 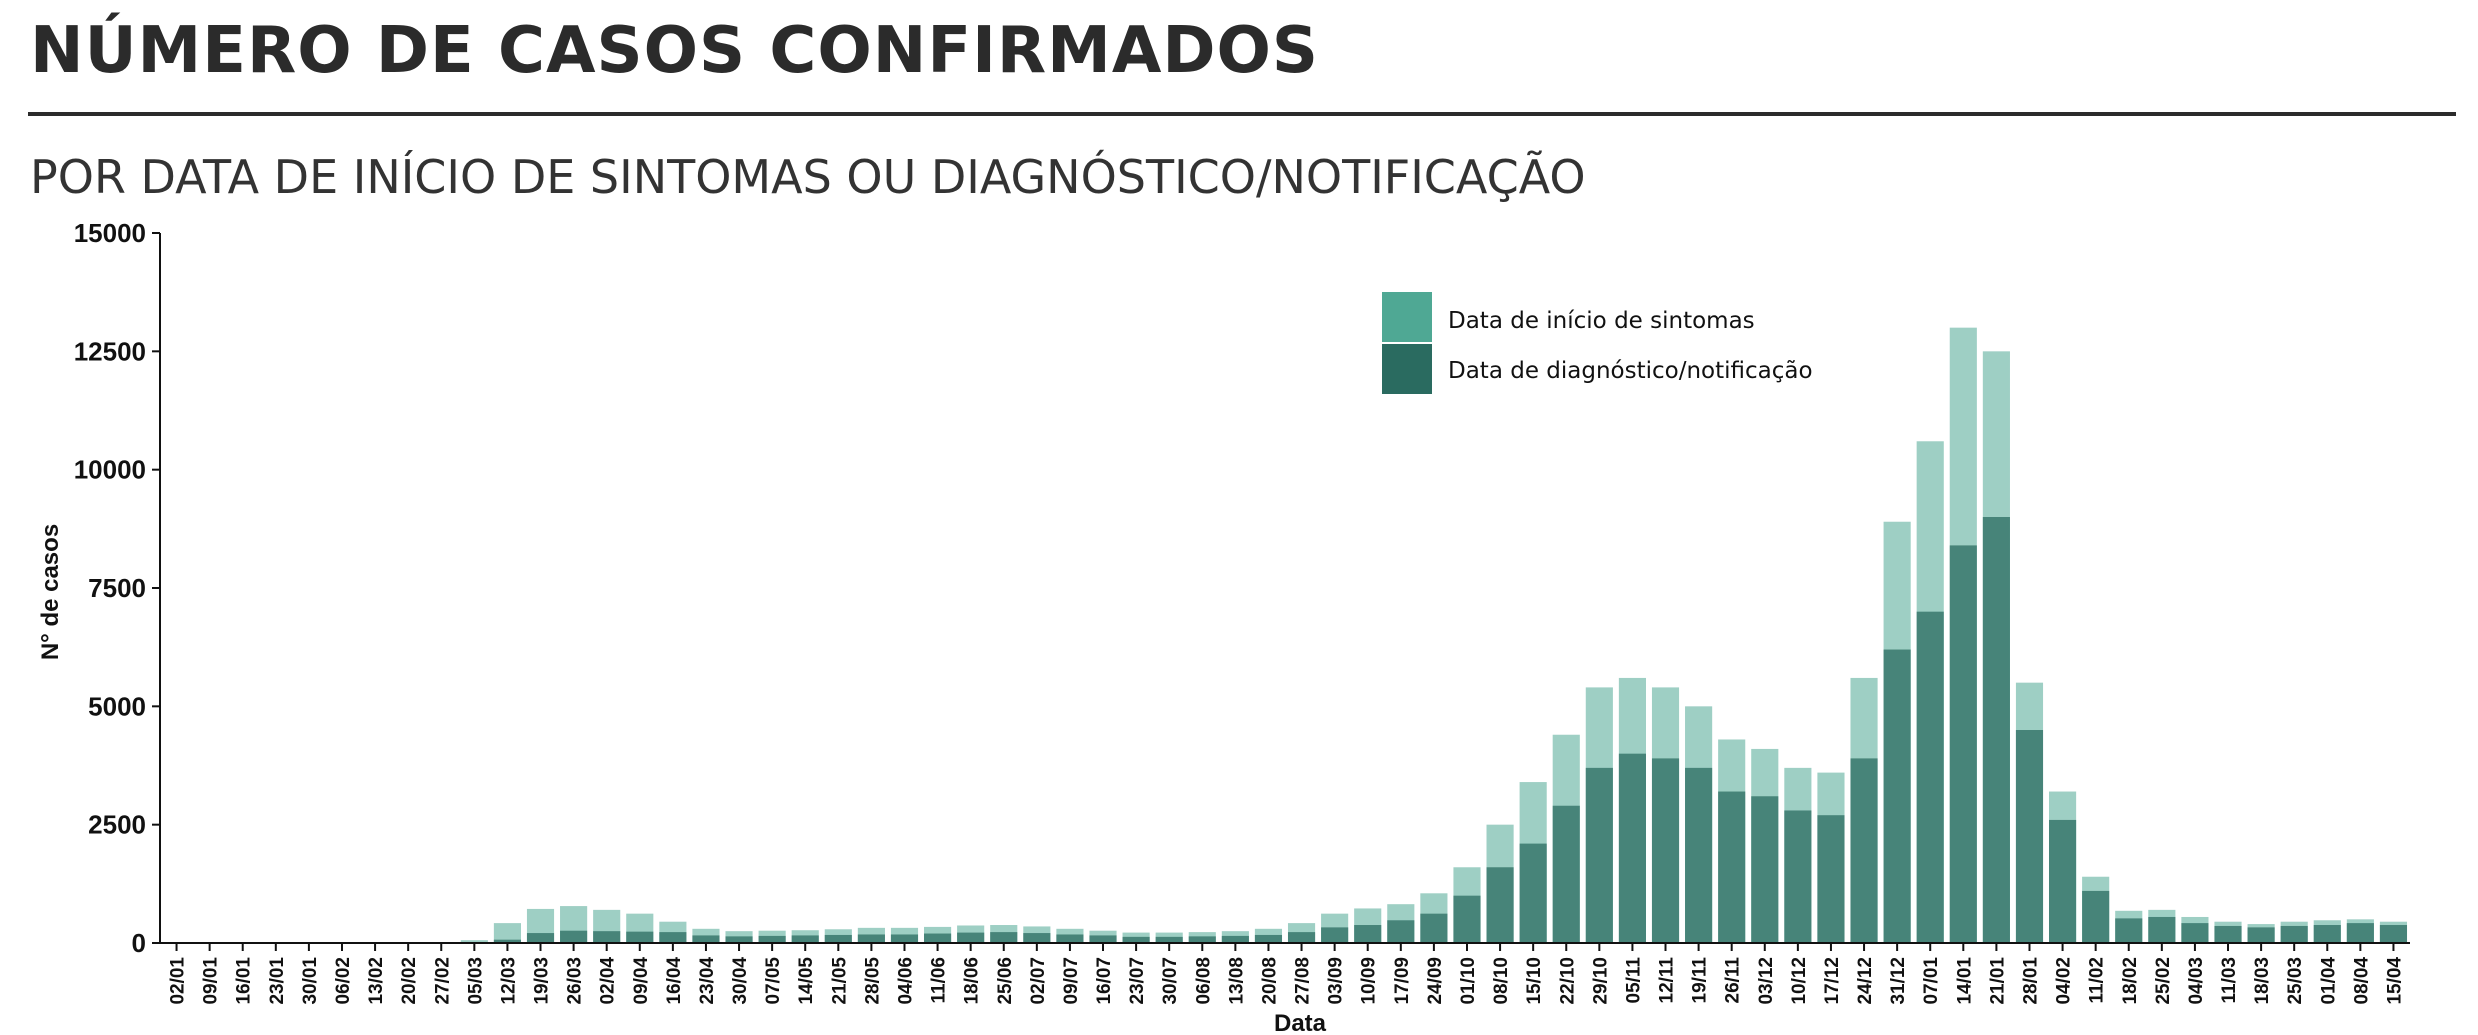 I want to click on x-tick-label: 29/10, so click(x=1600, y=981).